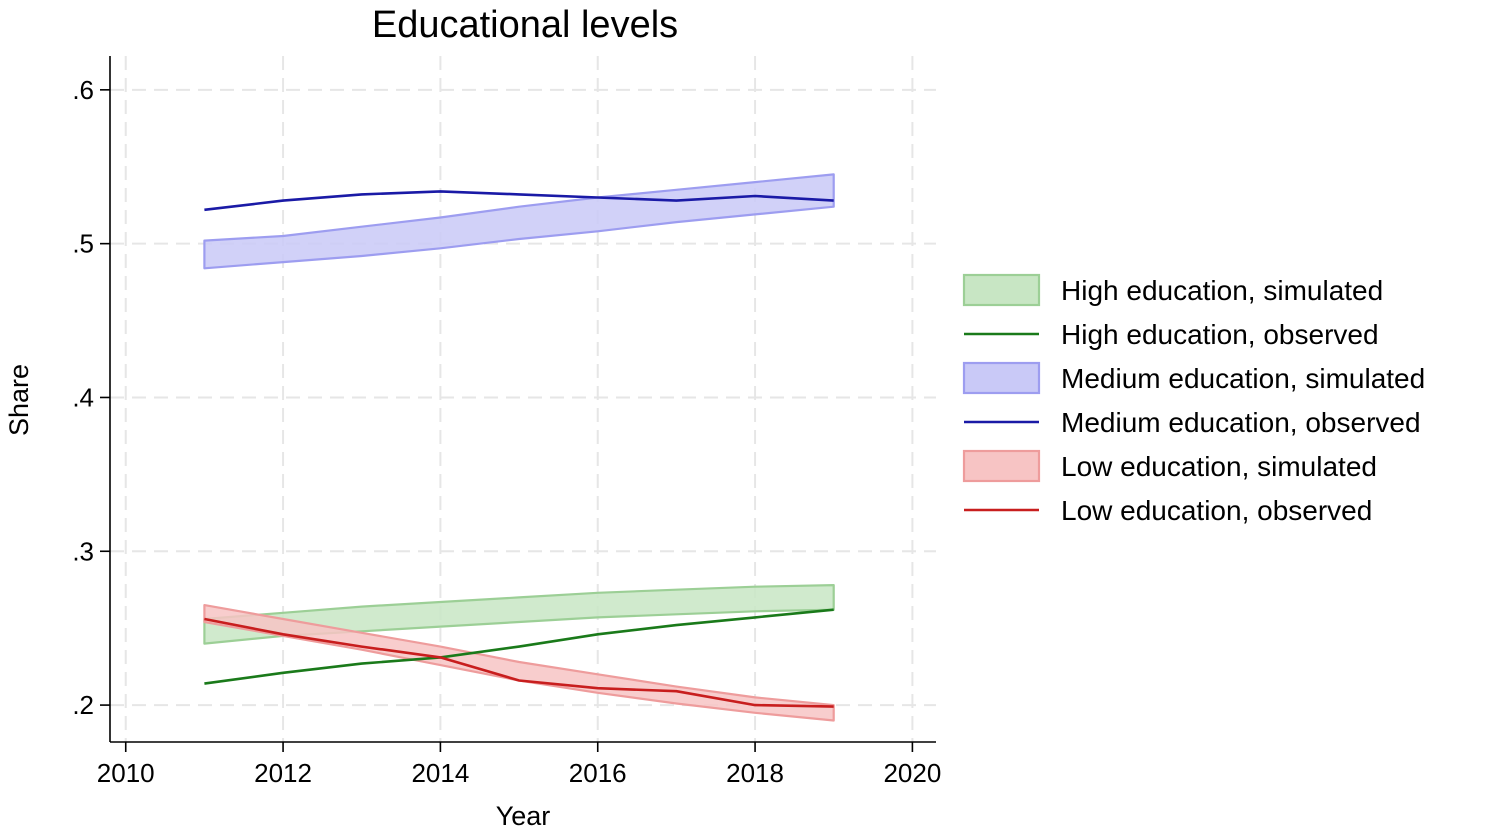 Image resolution: width=1500 pixels, height=828 pixels. What do you see at coordinates (83, 551) in the screenshot?
I see `y-tick-label: .3` at bounding box center [83, 551].